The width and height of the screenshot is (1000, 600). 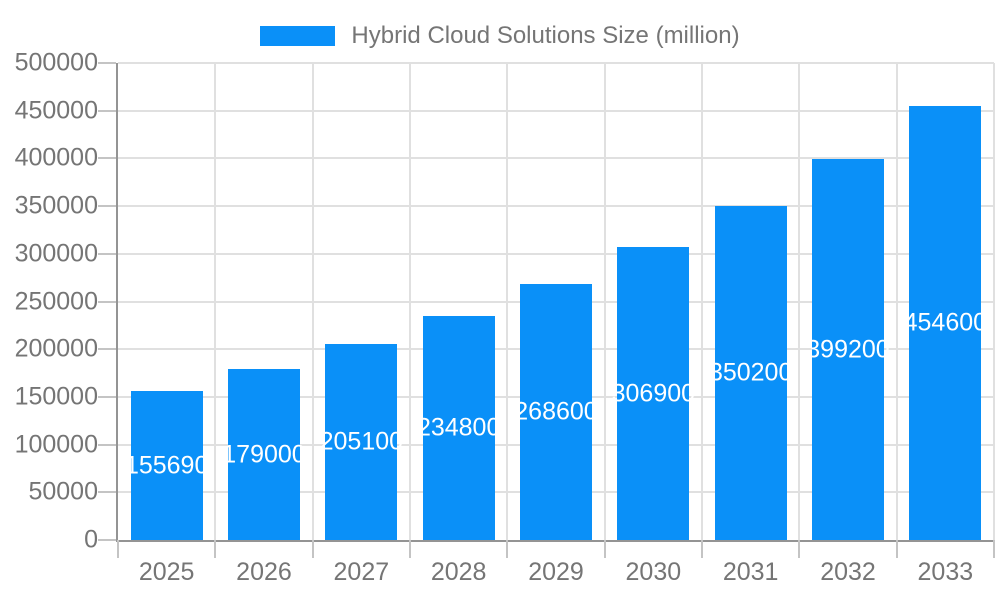 I want to click on bar-2028, so click(x=458, y=428).